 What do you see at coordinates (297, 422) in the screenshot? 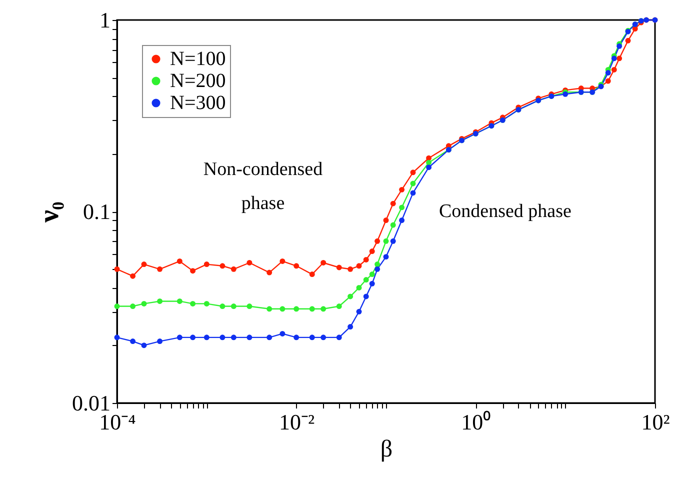
I see `x-tick-label: 10⁻²` at bounding box center [297, 422].